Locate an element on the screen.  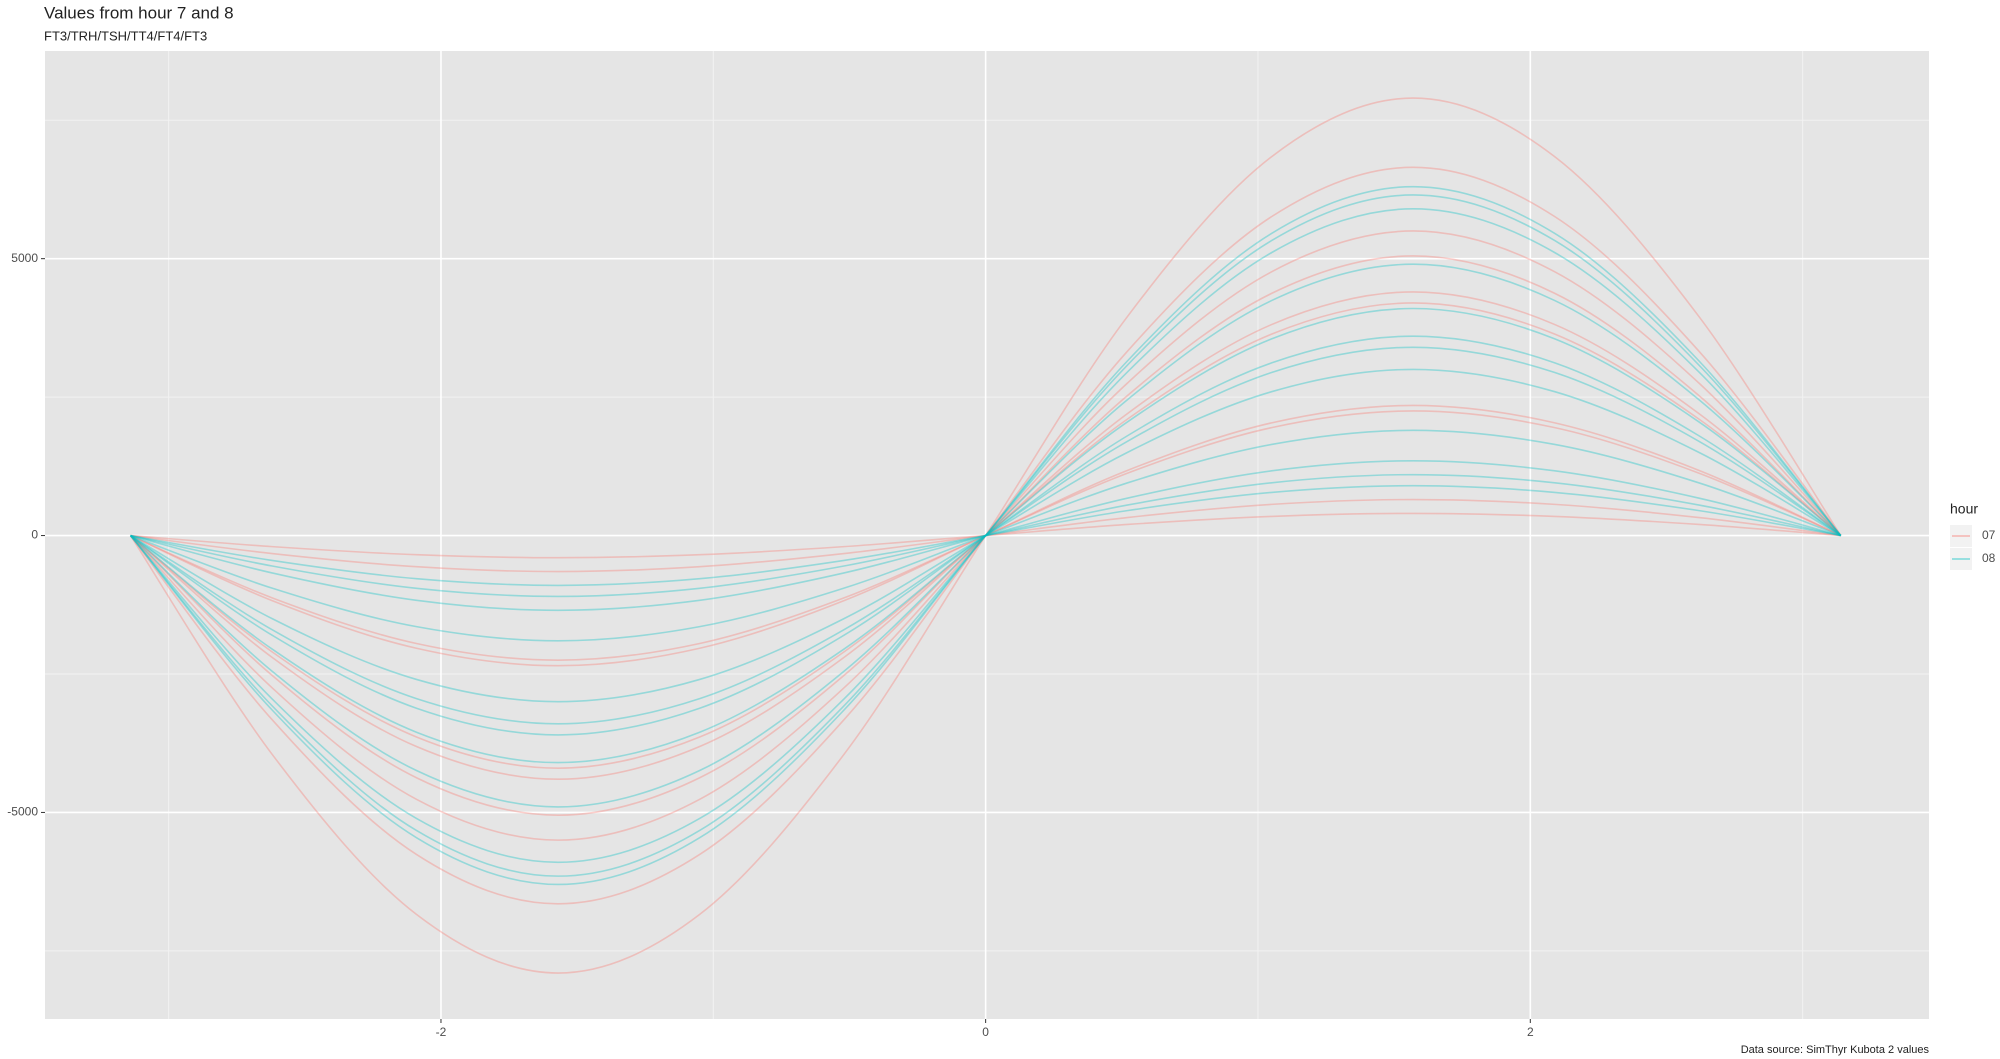
legend-label: 07 is located at coordinates (1989, 535).